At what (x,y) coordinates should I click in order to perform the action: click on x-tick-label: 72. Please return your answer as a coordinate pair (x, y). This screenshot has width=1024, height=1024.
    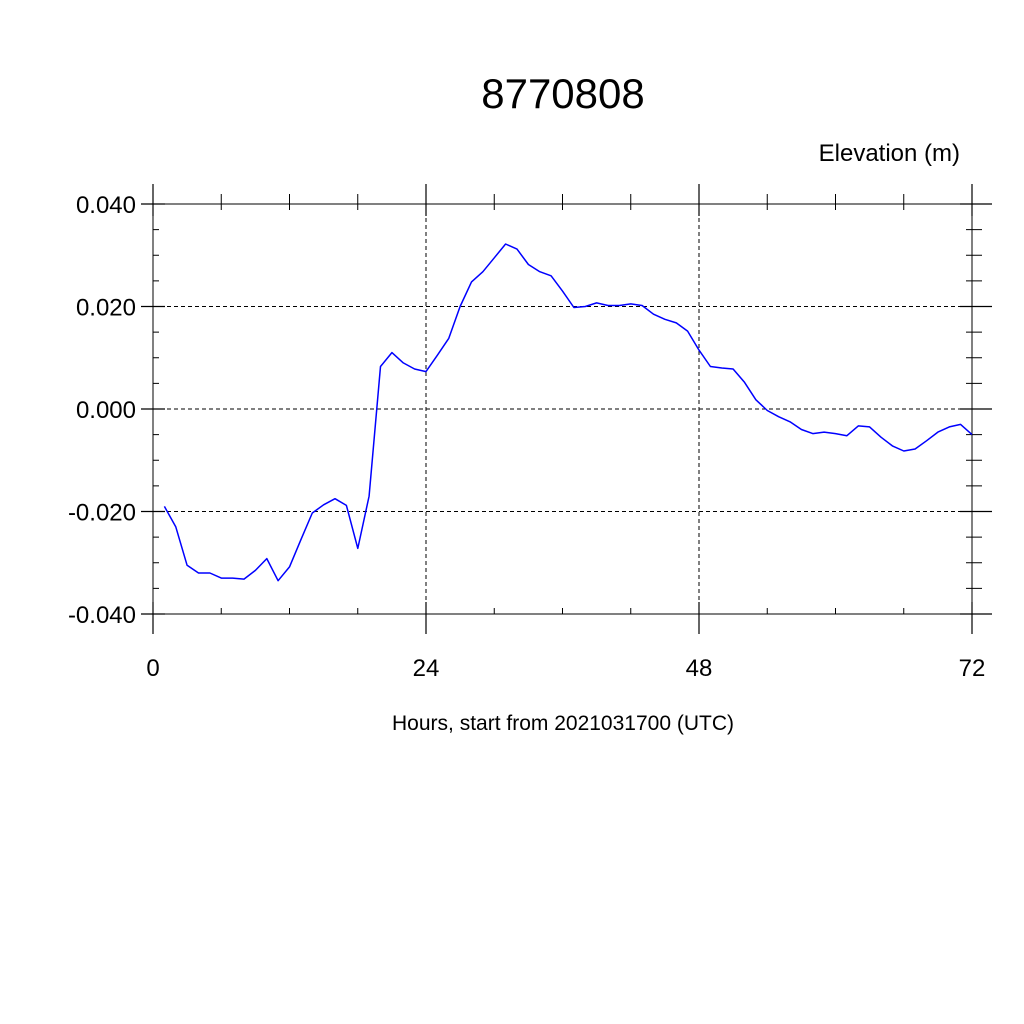
    Looking at the image, I should click on (972, 668).